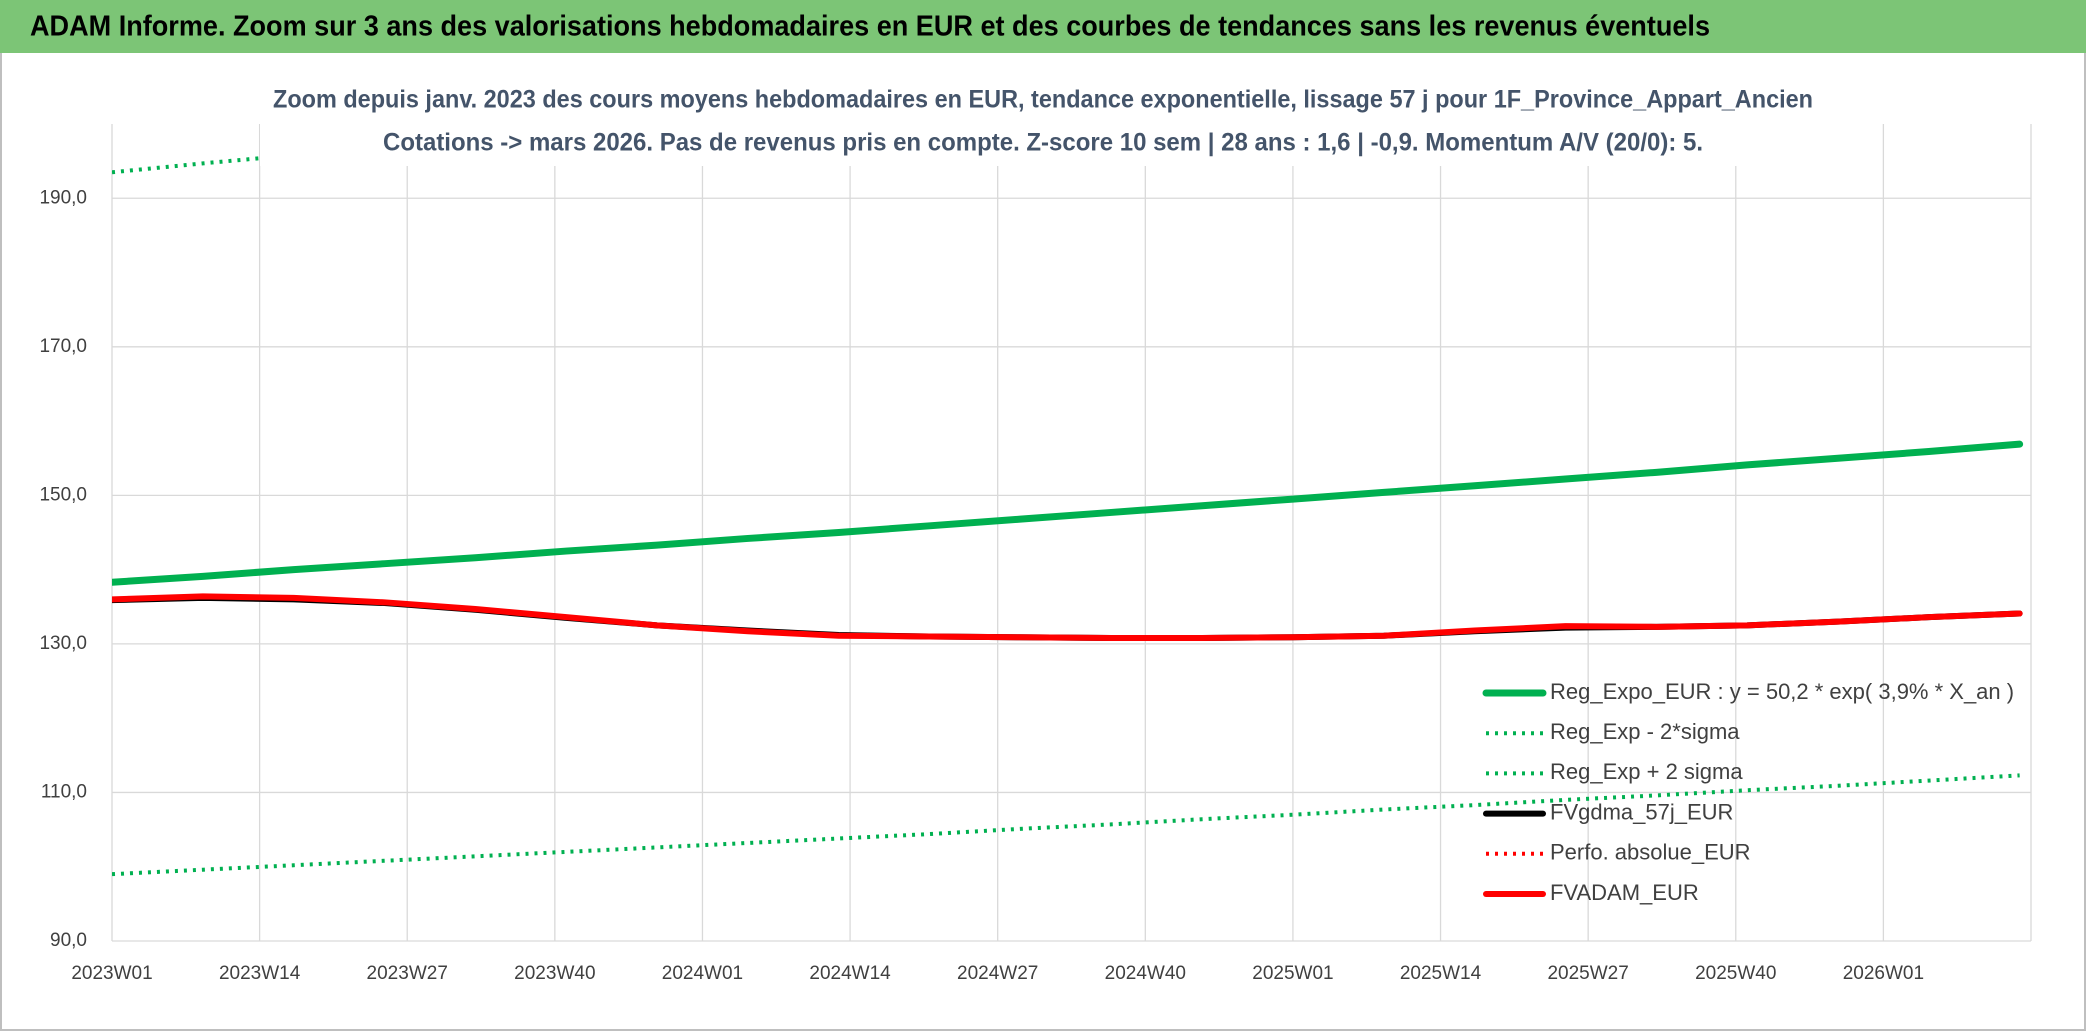 The width and height of the screenshot is (2086, 1031). Describe the element at coordinates (1045, 124) in the screenshot. I see `title-backdrop` at that location.